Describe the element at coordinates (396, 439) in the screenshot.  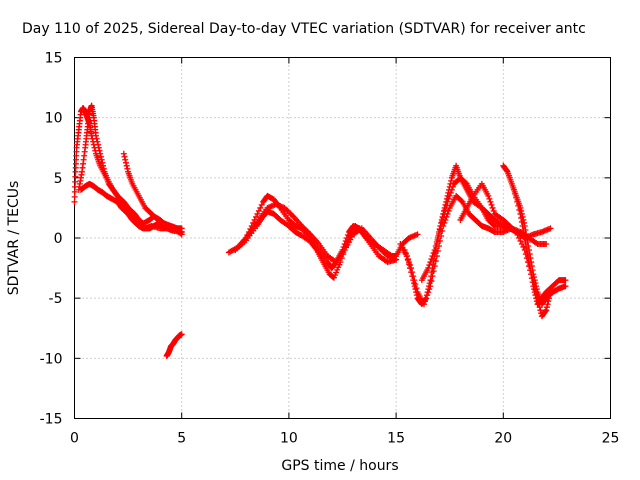
I see `x-tick-label: 15` at that location.